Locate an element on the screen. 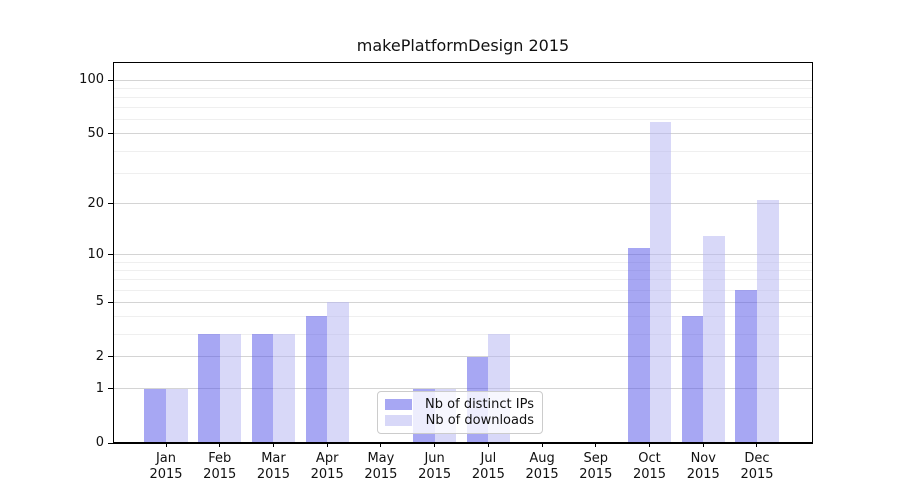 The width and height of the screenshot is (900, 500). bar-distinct-ips-jan is located at coordinates (155, 415).